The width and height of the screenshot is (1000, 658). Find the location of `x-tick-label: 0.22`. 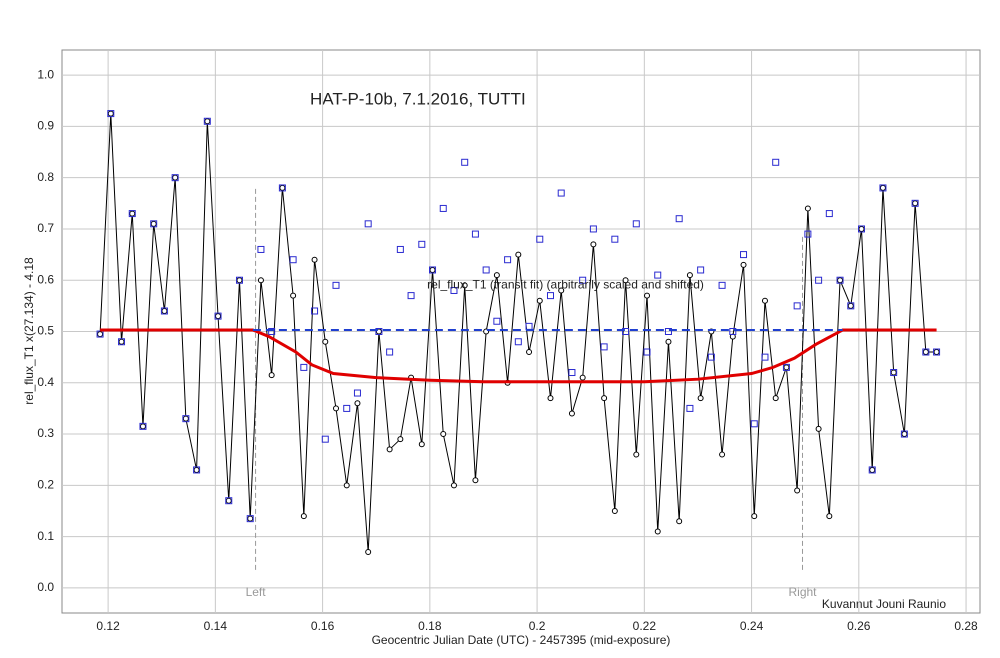

x-tick-label: 0.22 is located at coordinates (645, 626).